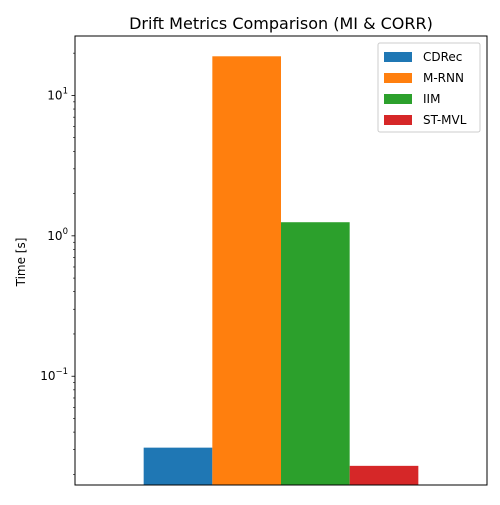 This screenshot has width=500, height=505. Describe the element at coordinates (445, 120) in the screenshot. I see `legend-label: ST-MVL` at that location.